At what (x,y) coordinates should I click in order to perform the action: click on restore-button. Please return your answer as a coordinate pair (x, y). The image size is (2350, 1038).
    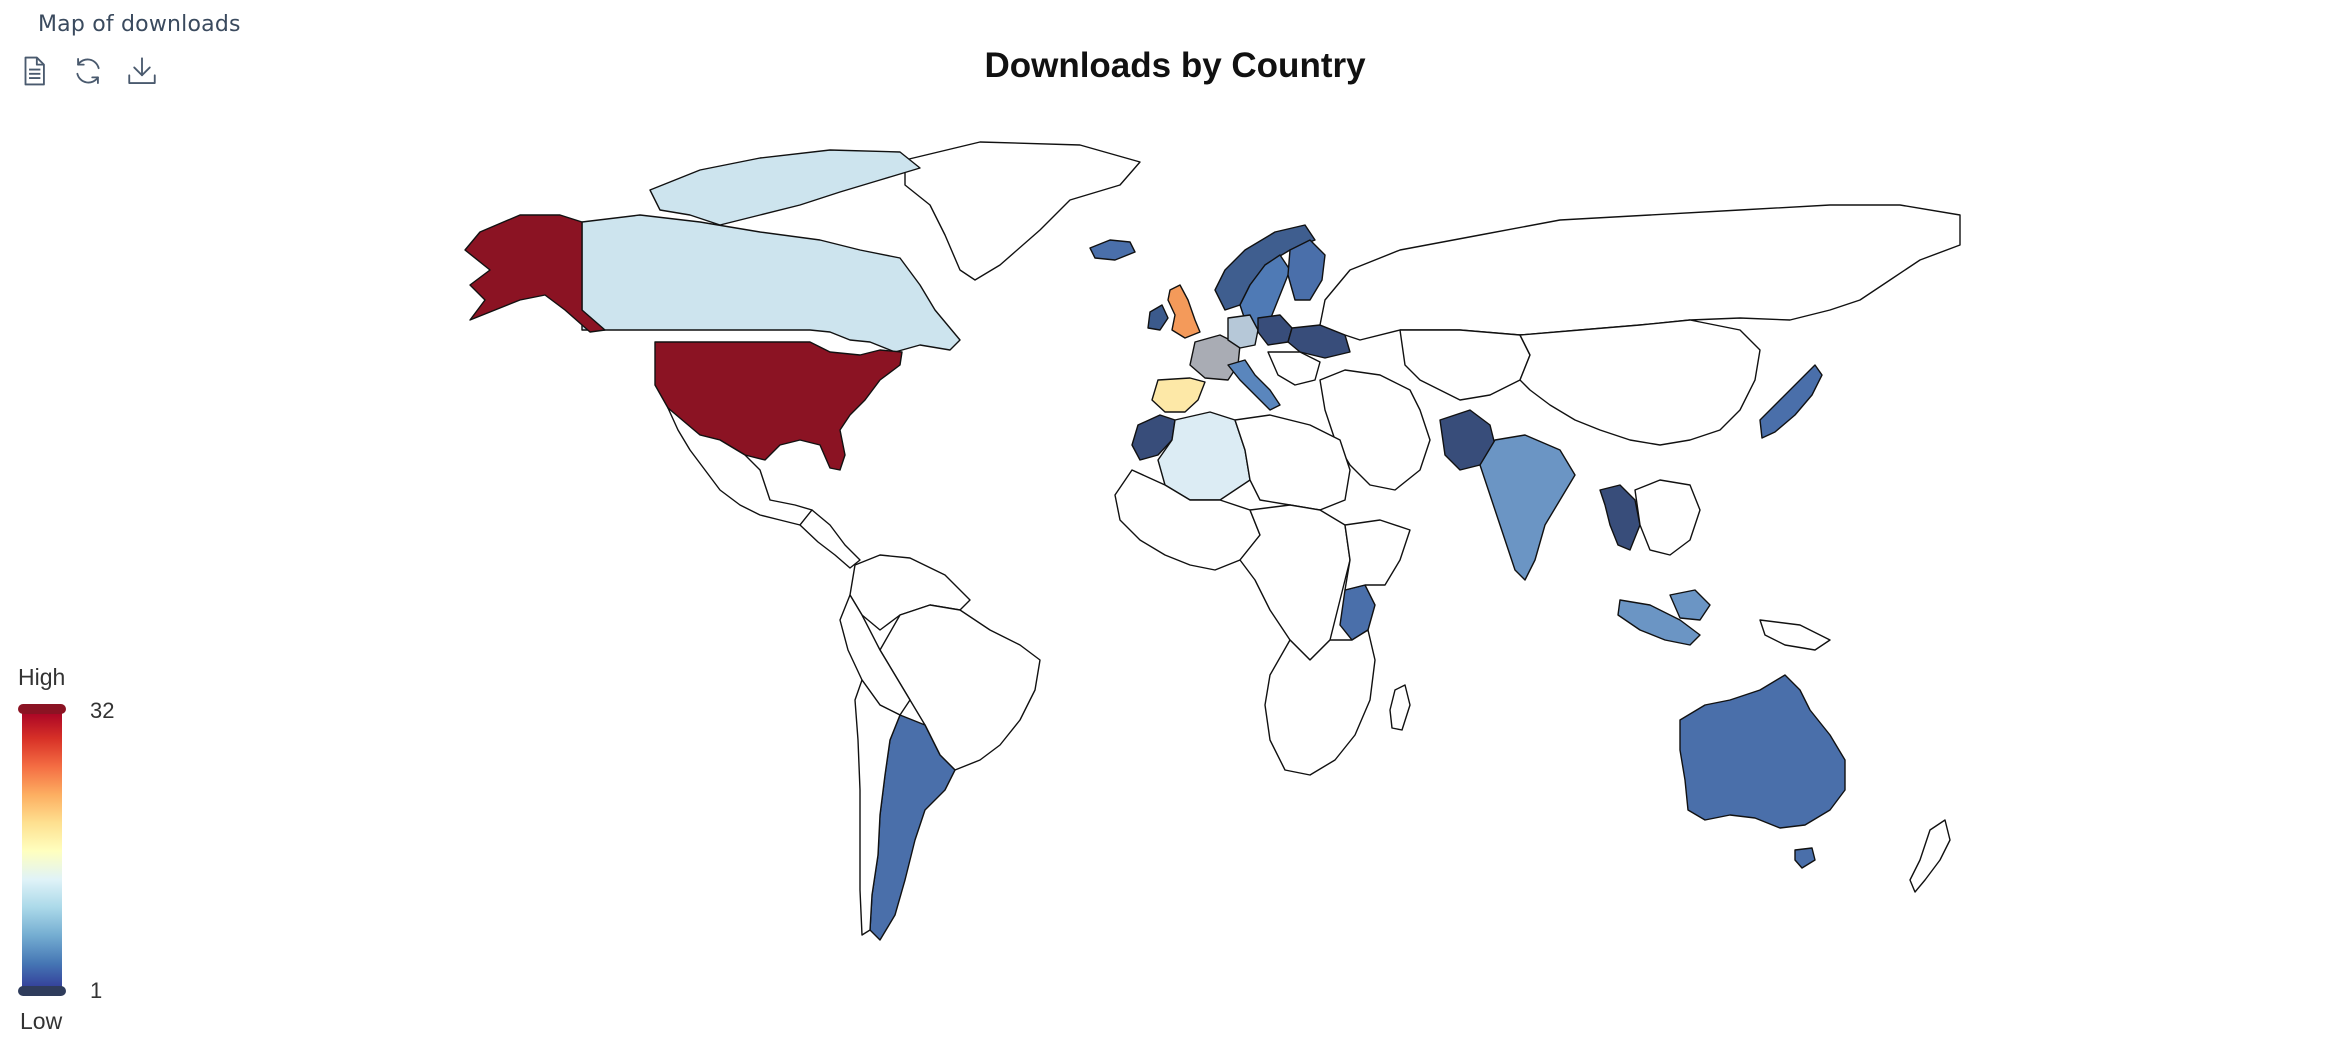
    Looking at the image, I should click on (88, 72).